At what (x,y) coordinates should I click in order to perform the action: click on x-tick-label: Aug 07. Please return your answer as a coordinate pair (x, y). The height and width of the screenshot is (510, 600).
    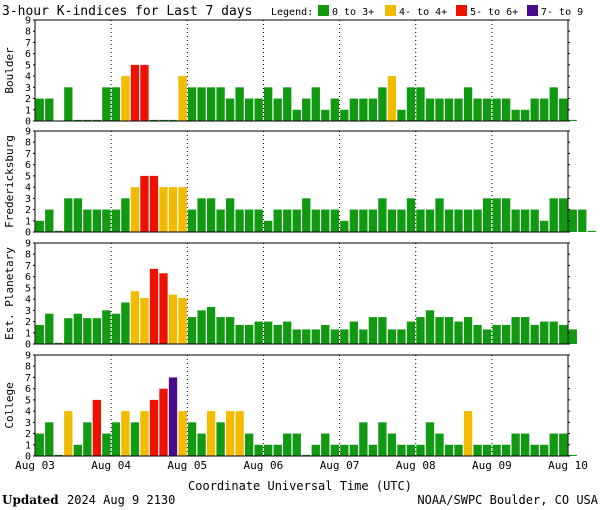
    Looking at the image, I should click on (340, 465).